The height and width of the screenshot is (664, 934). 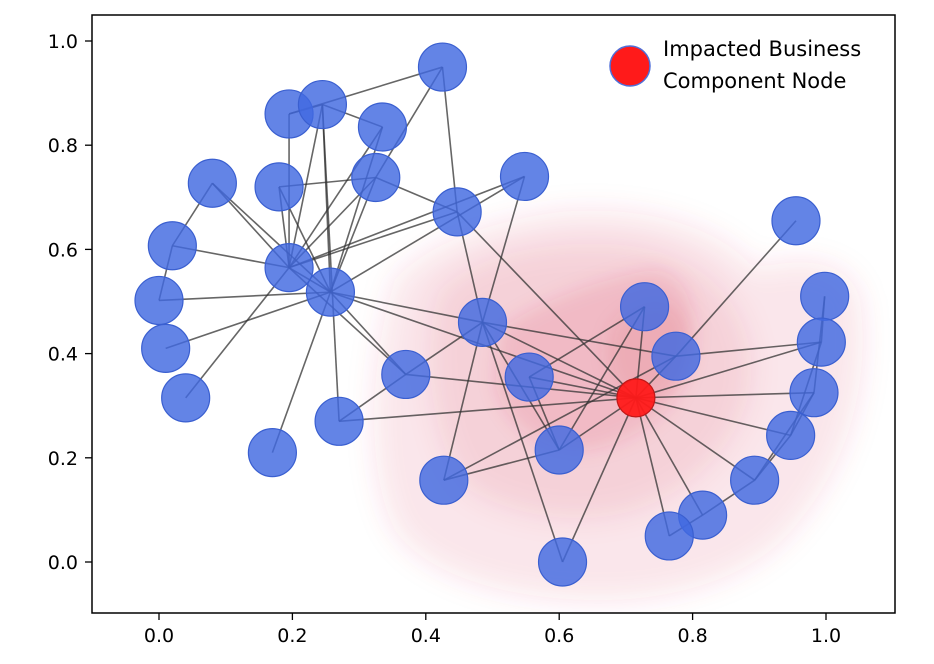 I want to click on node-n15, so click(x=482, y=322).